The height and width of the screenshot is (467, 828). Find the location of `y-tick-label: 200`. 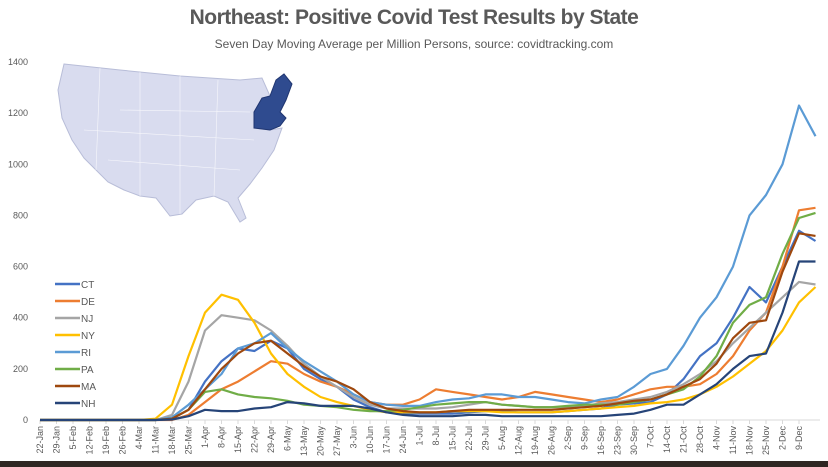

y-tick-label: 200 is located at coordinates (20, 369).